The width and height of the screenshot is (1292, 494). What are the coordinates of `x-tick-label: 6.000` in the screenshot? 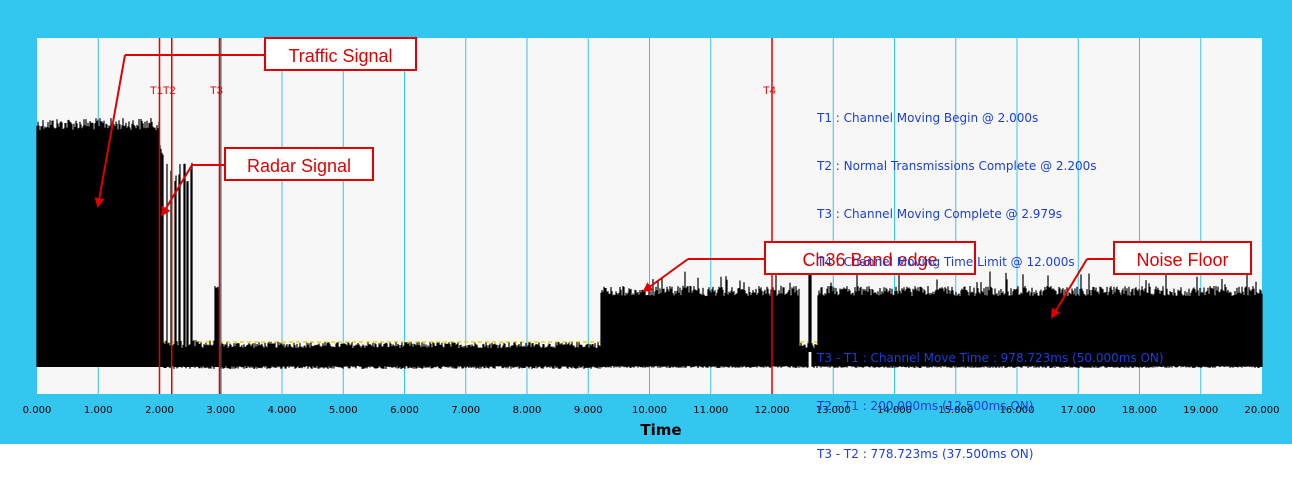 It's located at (404, 410).